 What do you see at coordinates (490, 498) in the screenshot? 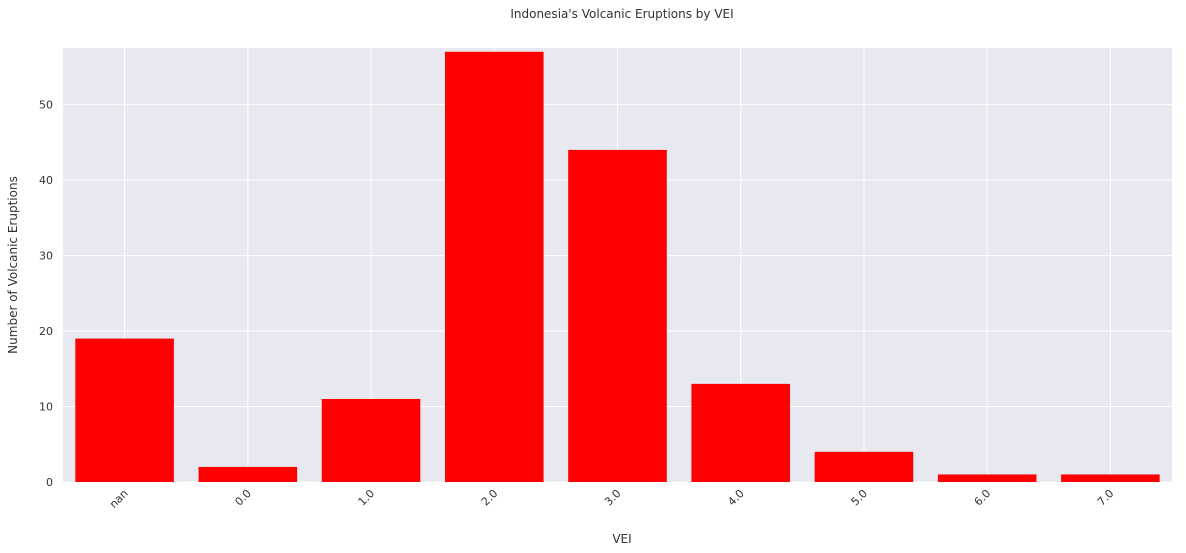
I see `x-tick-label: 2.0` at bounding box center [490, 498].